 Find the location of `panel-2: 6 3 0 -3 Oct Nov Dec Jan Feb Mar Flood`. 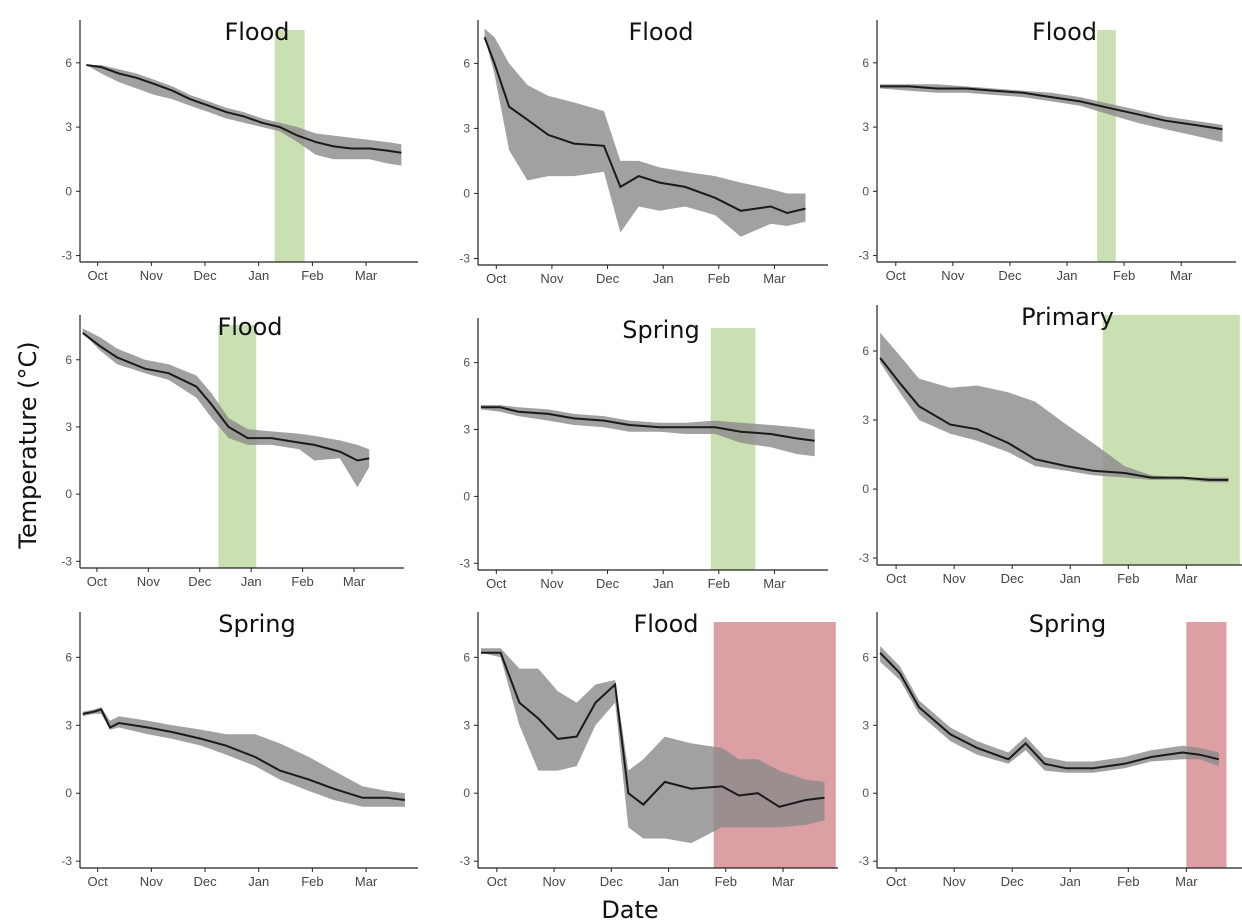

panel-2: 6 3 0 -3 Oct Nov Dec Jan Feb Mar Flood is located at coordinates (643, 152).